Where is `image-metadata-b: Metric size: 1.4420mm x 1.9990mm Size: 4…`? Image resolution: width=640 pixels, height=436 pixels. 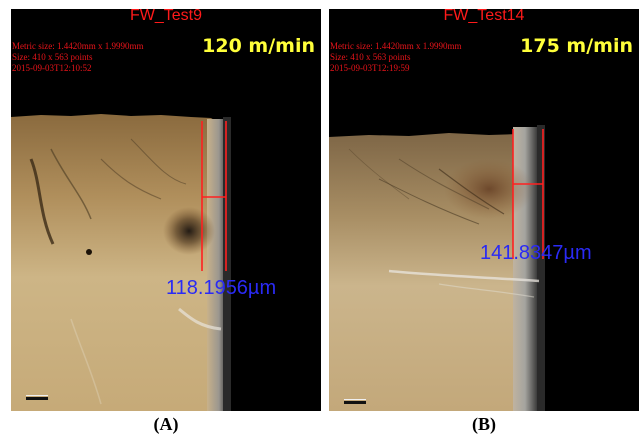
image-metadata-b: Metric size: 1.4420mm x 1.9990mm Size: 4… is located at coordinates (395, 57).